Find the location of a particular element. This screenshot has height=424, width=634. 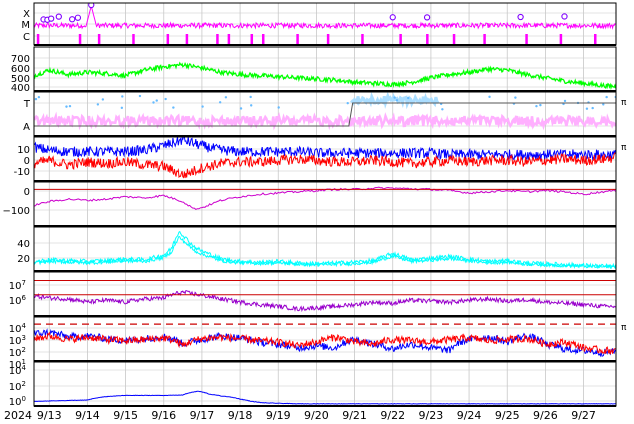

y-tick-label: 700 is located at coordinates (20, 59).